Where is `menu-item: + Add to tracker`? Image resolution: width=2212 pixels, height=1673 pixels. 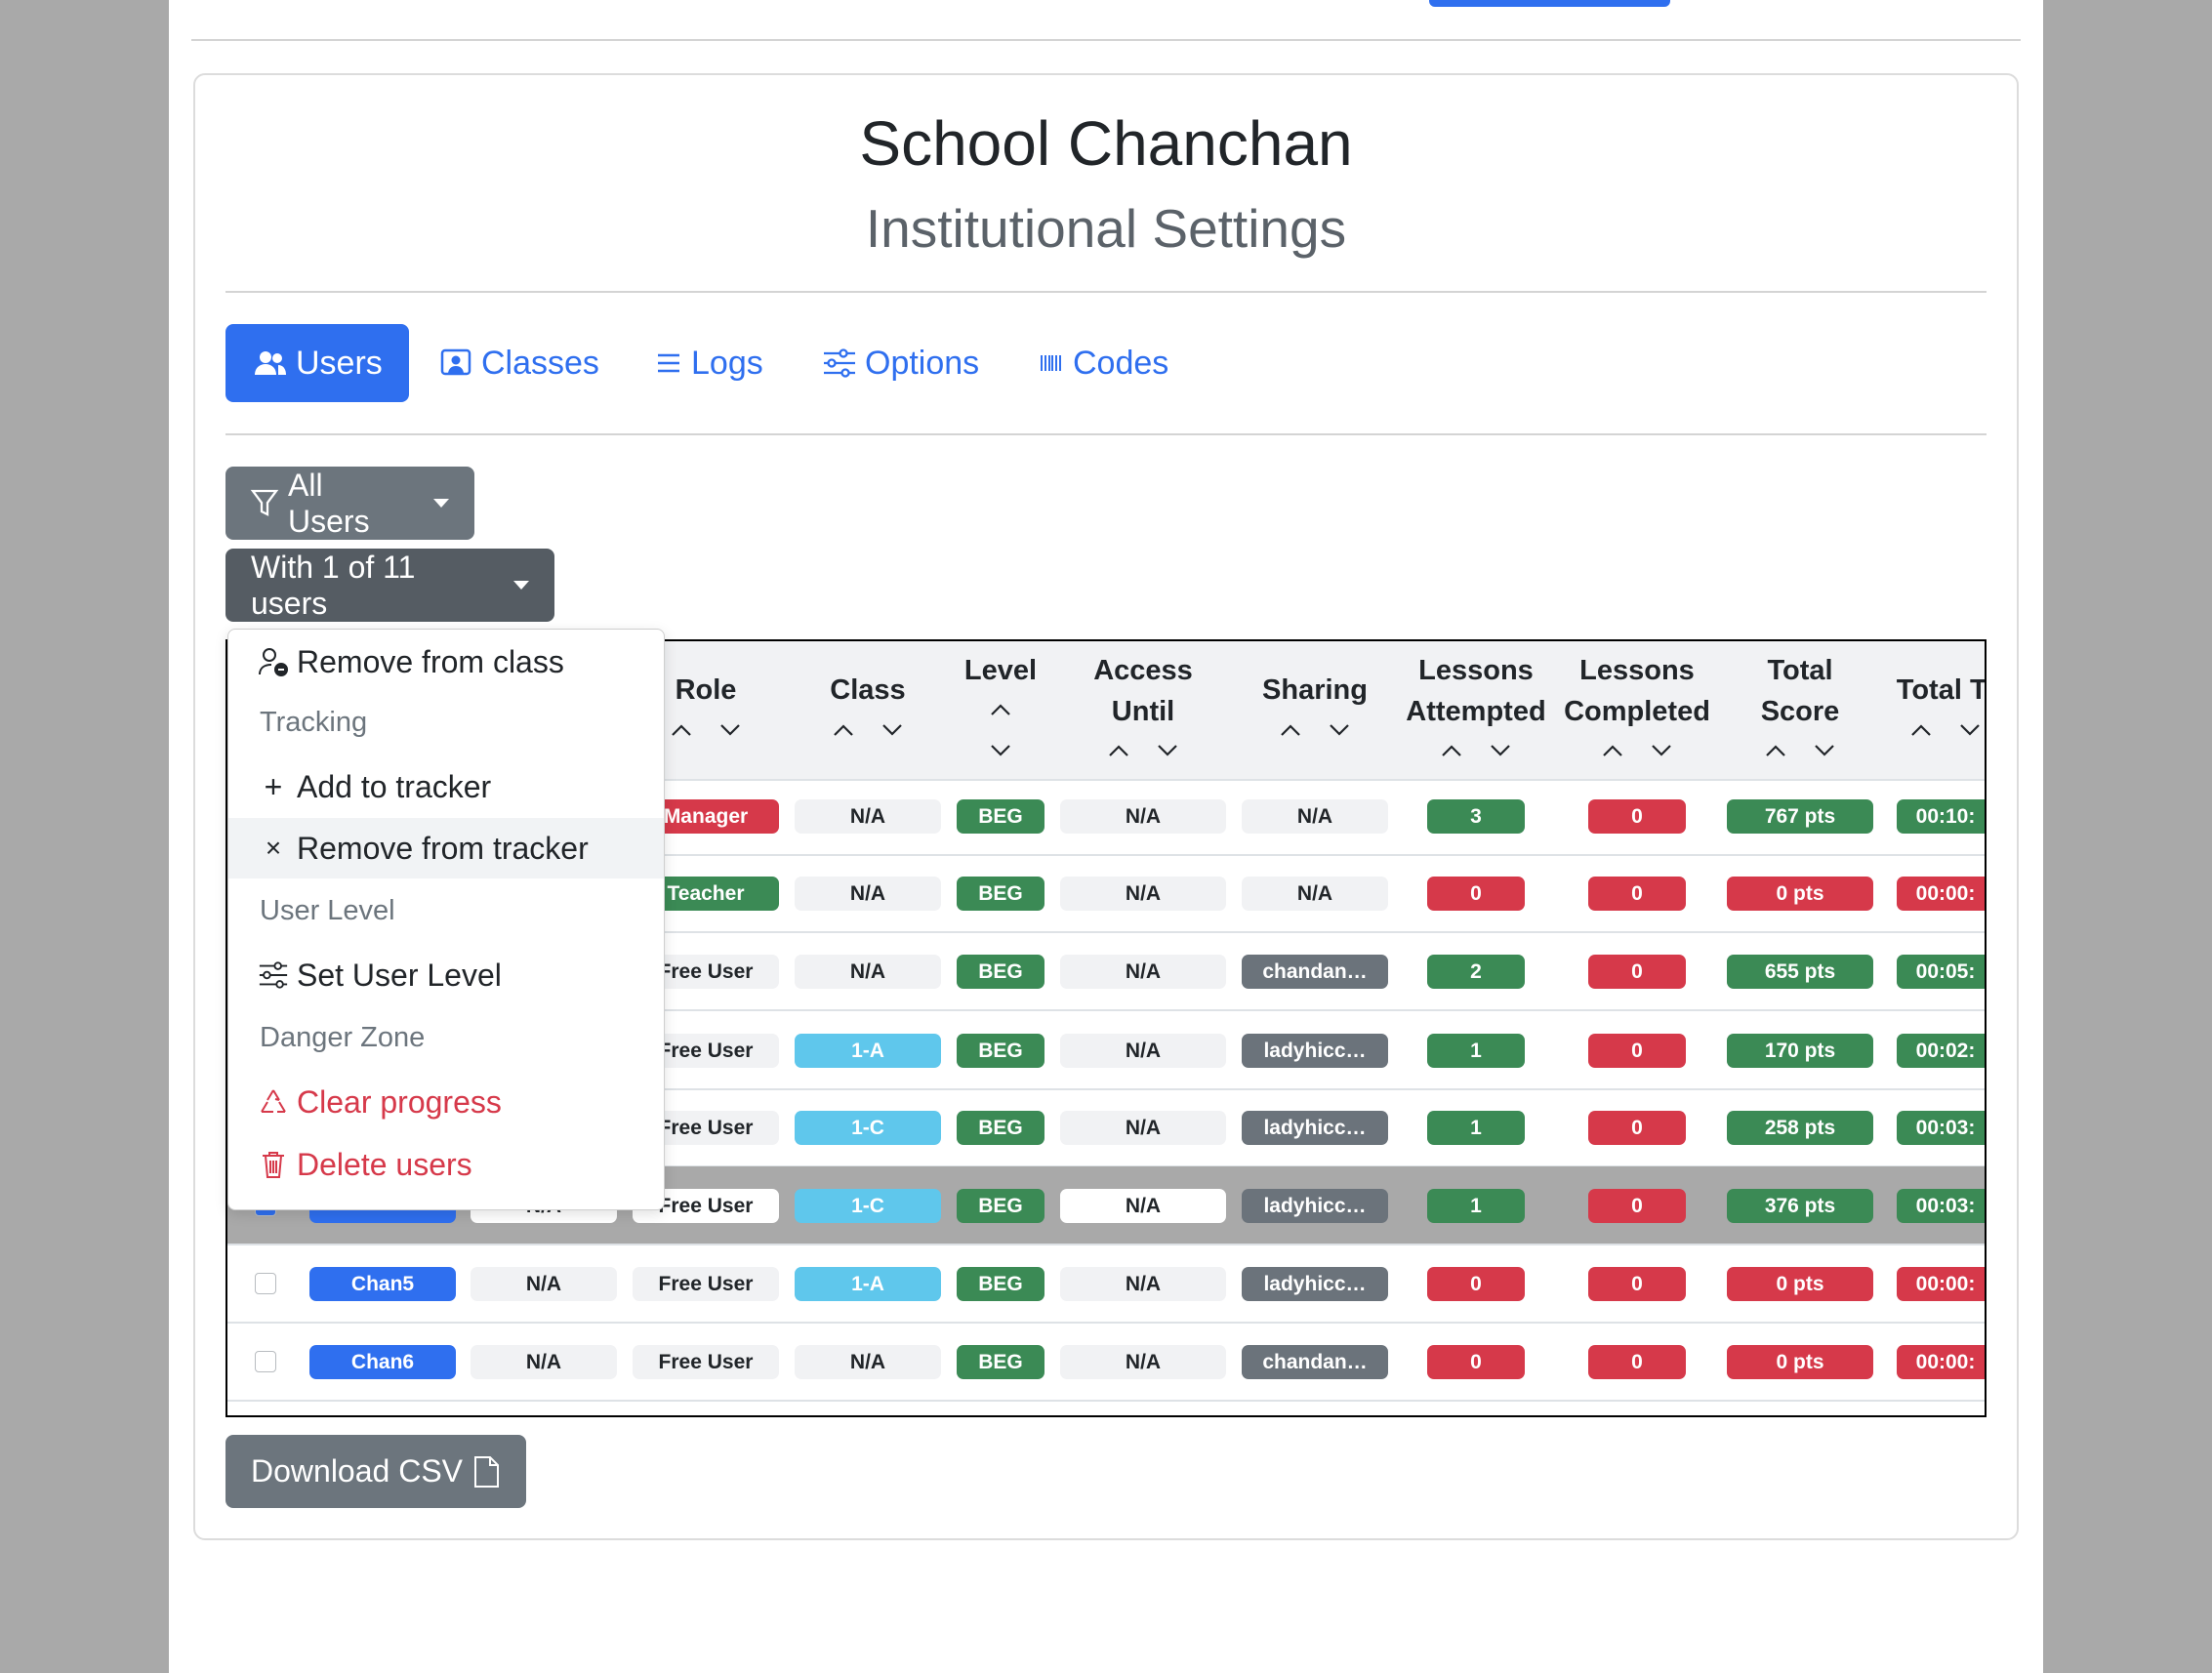 menu-item: + Add to tracker is located at coordinates (446, 786).